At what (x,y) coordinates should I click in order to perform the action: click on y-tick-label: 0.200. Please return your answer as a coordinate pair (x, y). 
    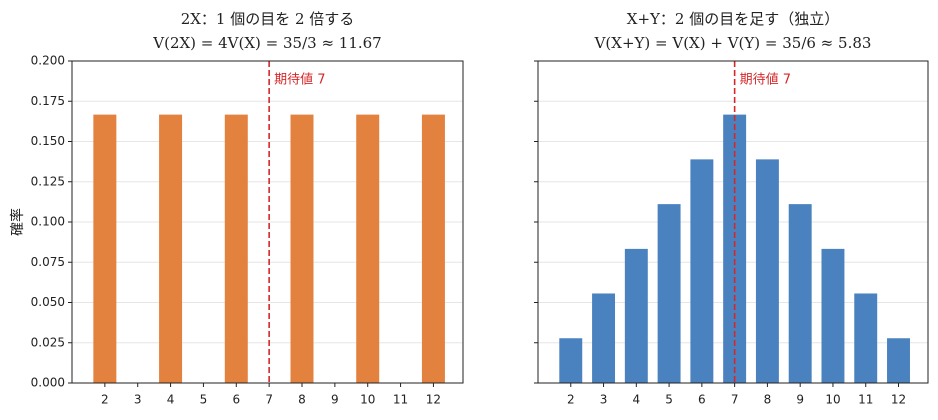
    Looking at the image, I should click on (48, 61).